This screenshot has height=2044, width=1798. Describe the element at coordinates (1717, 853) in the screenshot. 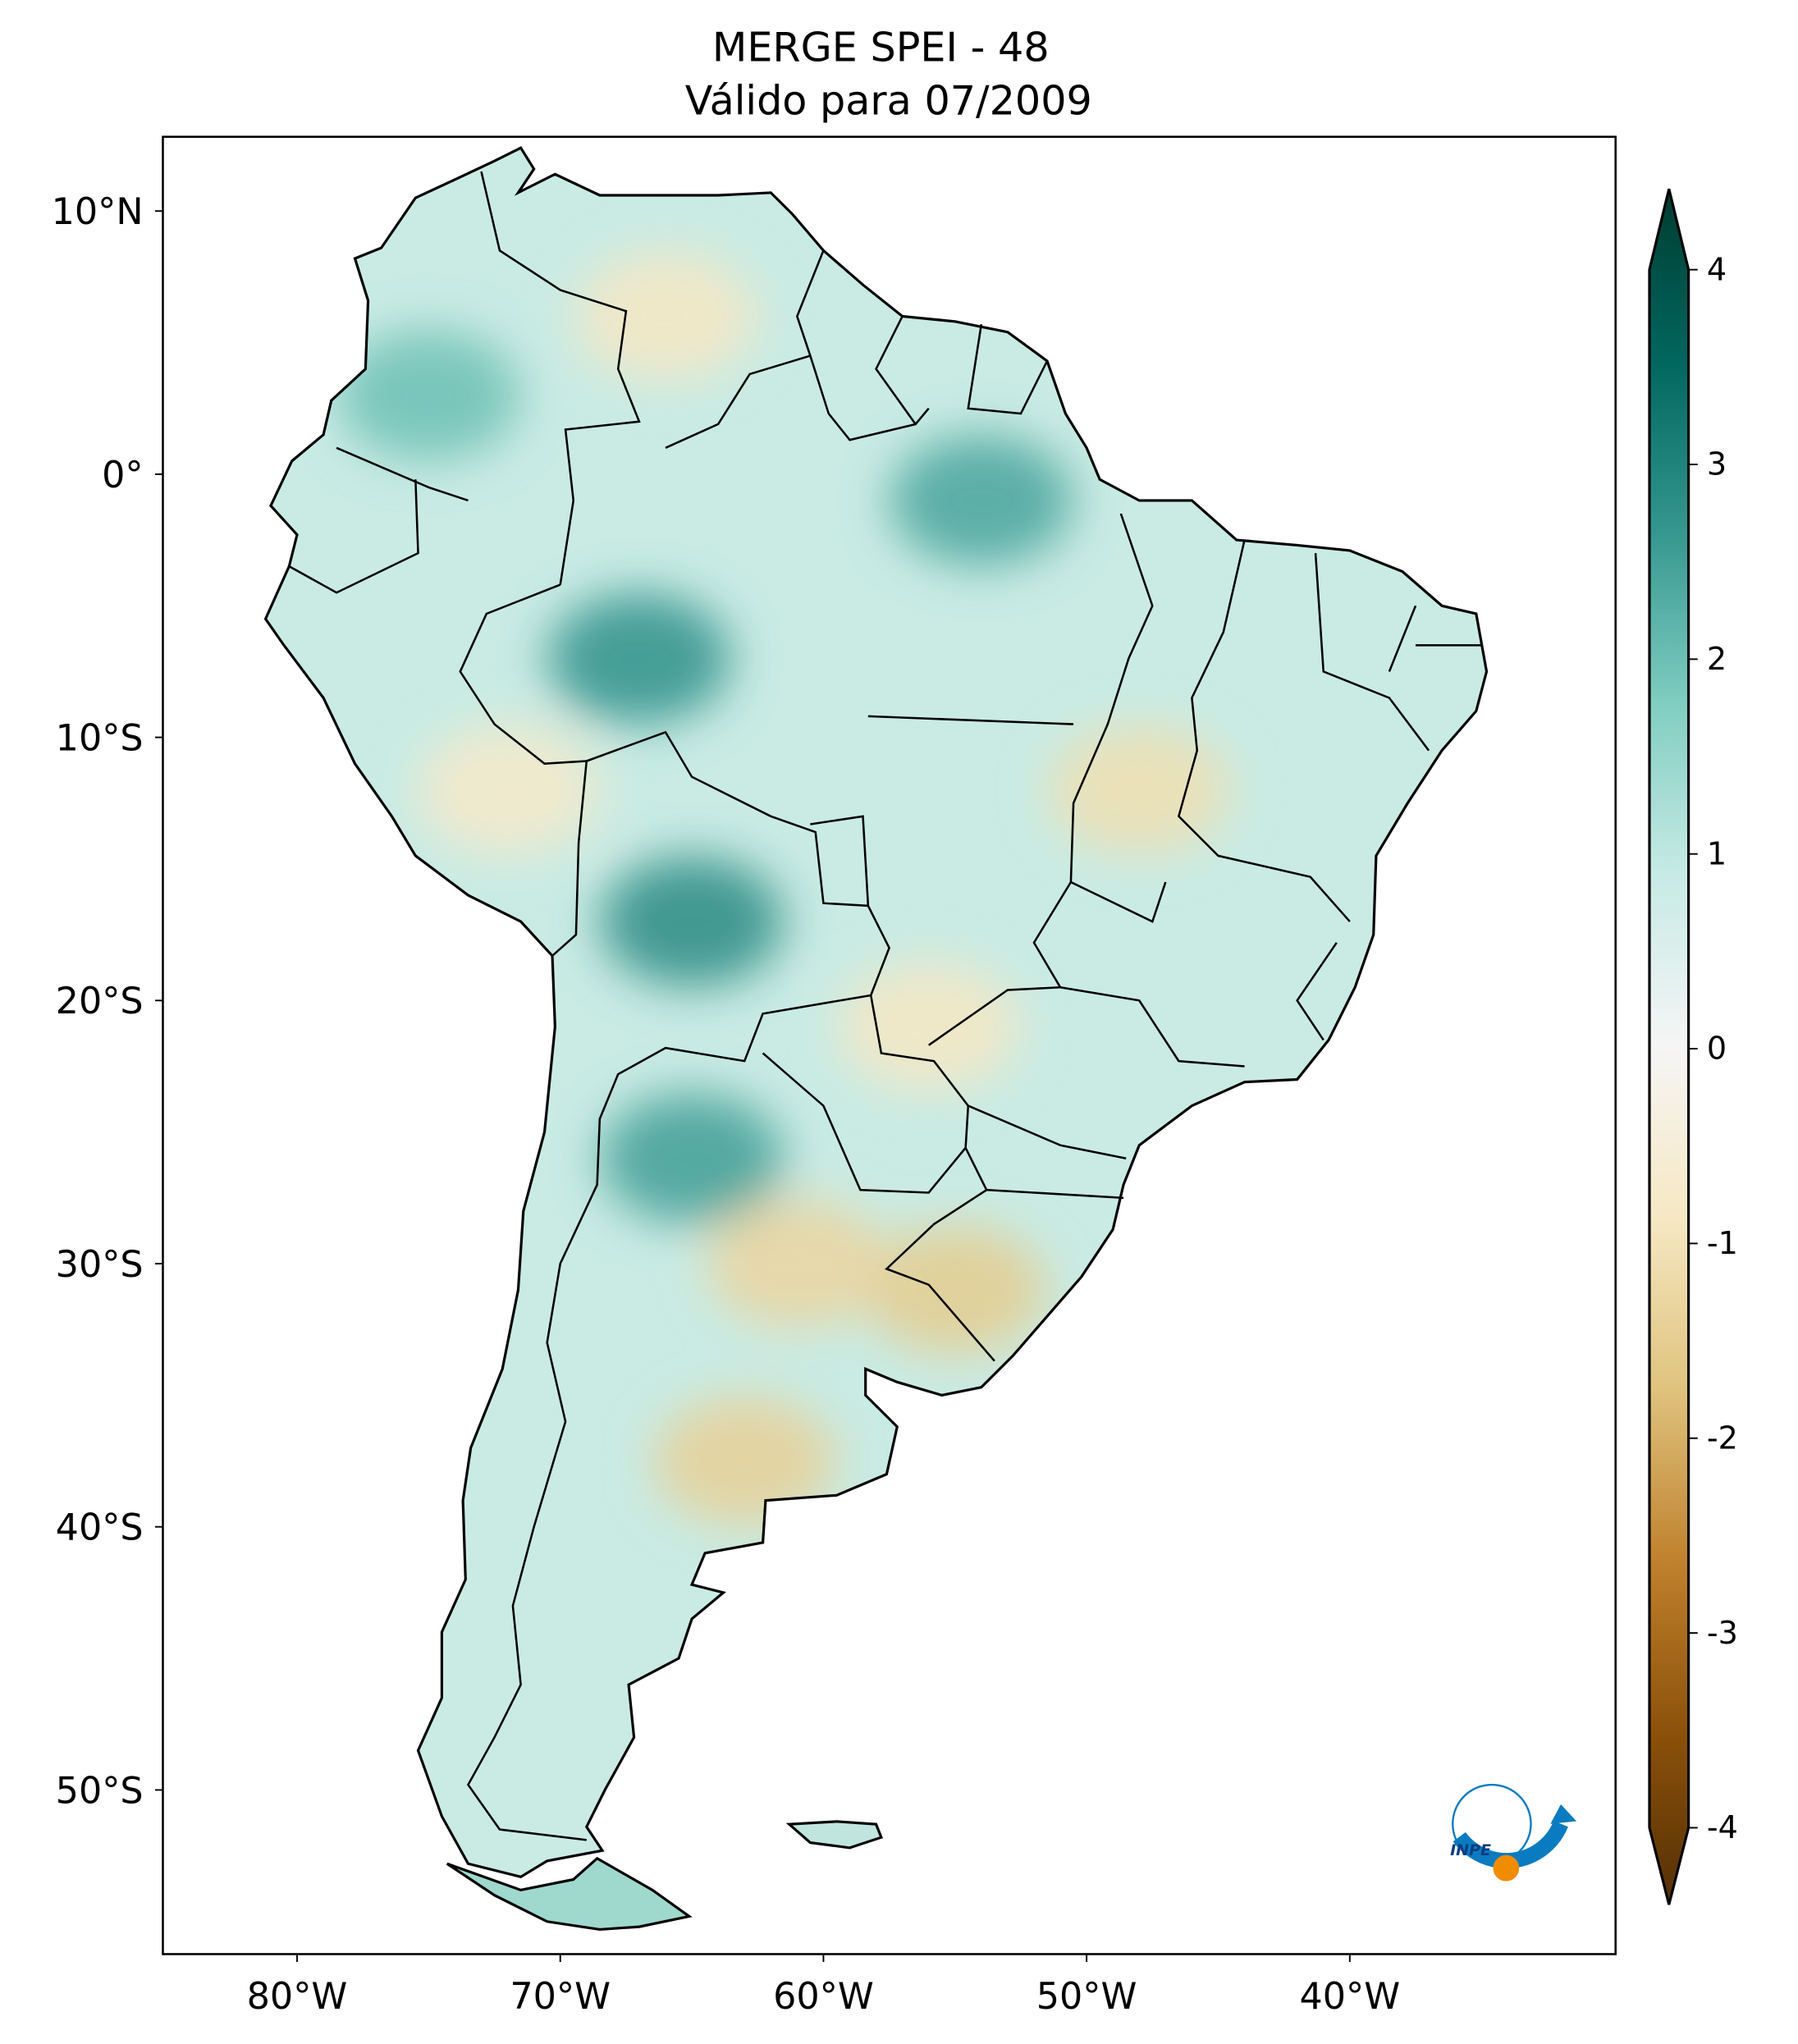

I see `colorbar-tick-label: 1` at that location.